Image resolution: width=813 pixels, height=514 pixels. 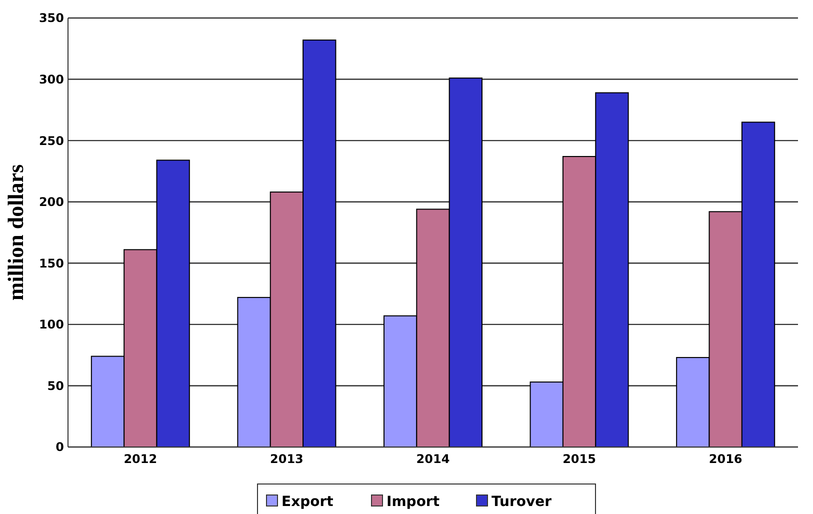 I want to click on legend-label: Import, so click(x=413, y=502).